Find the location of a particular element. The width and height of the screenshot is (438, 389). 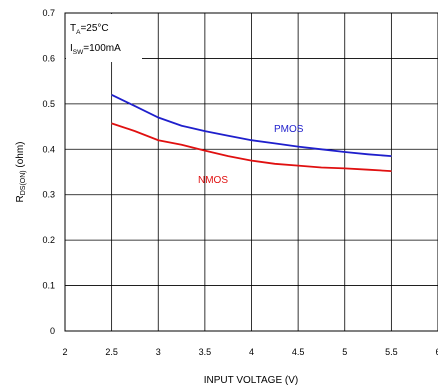

x-tick-label: 2 is located at coordinates (64, 352).